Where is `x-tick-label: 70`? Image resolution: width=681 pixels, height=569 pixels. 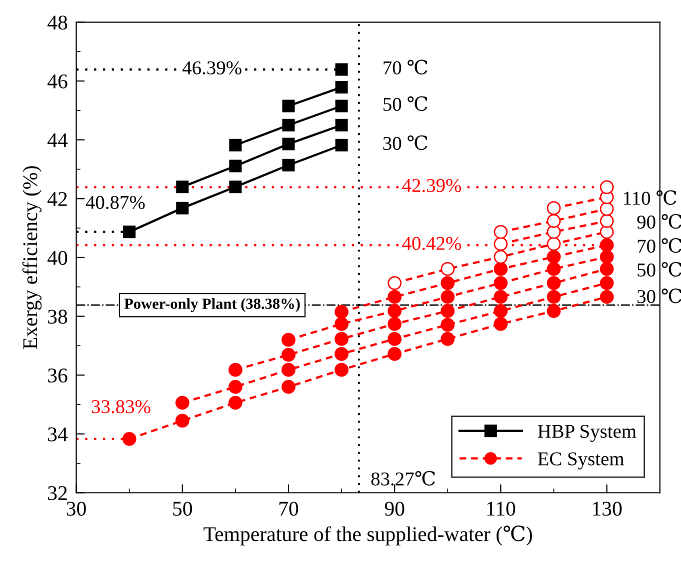 x-tick-label: 70 is located at coordinates (288, 509).